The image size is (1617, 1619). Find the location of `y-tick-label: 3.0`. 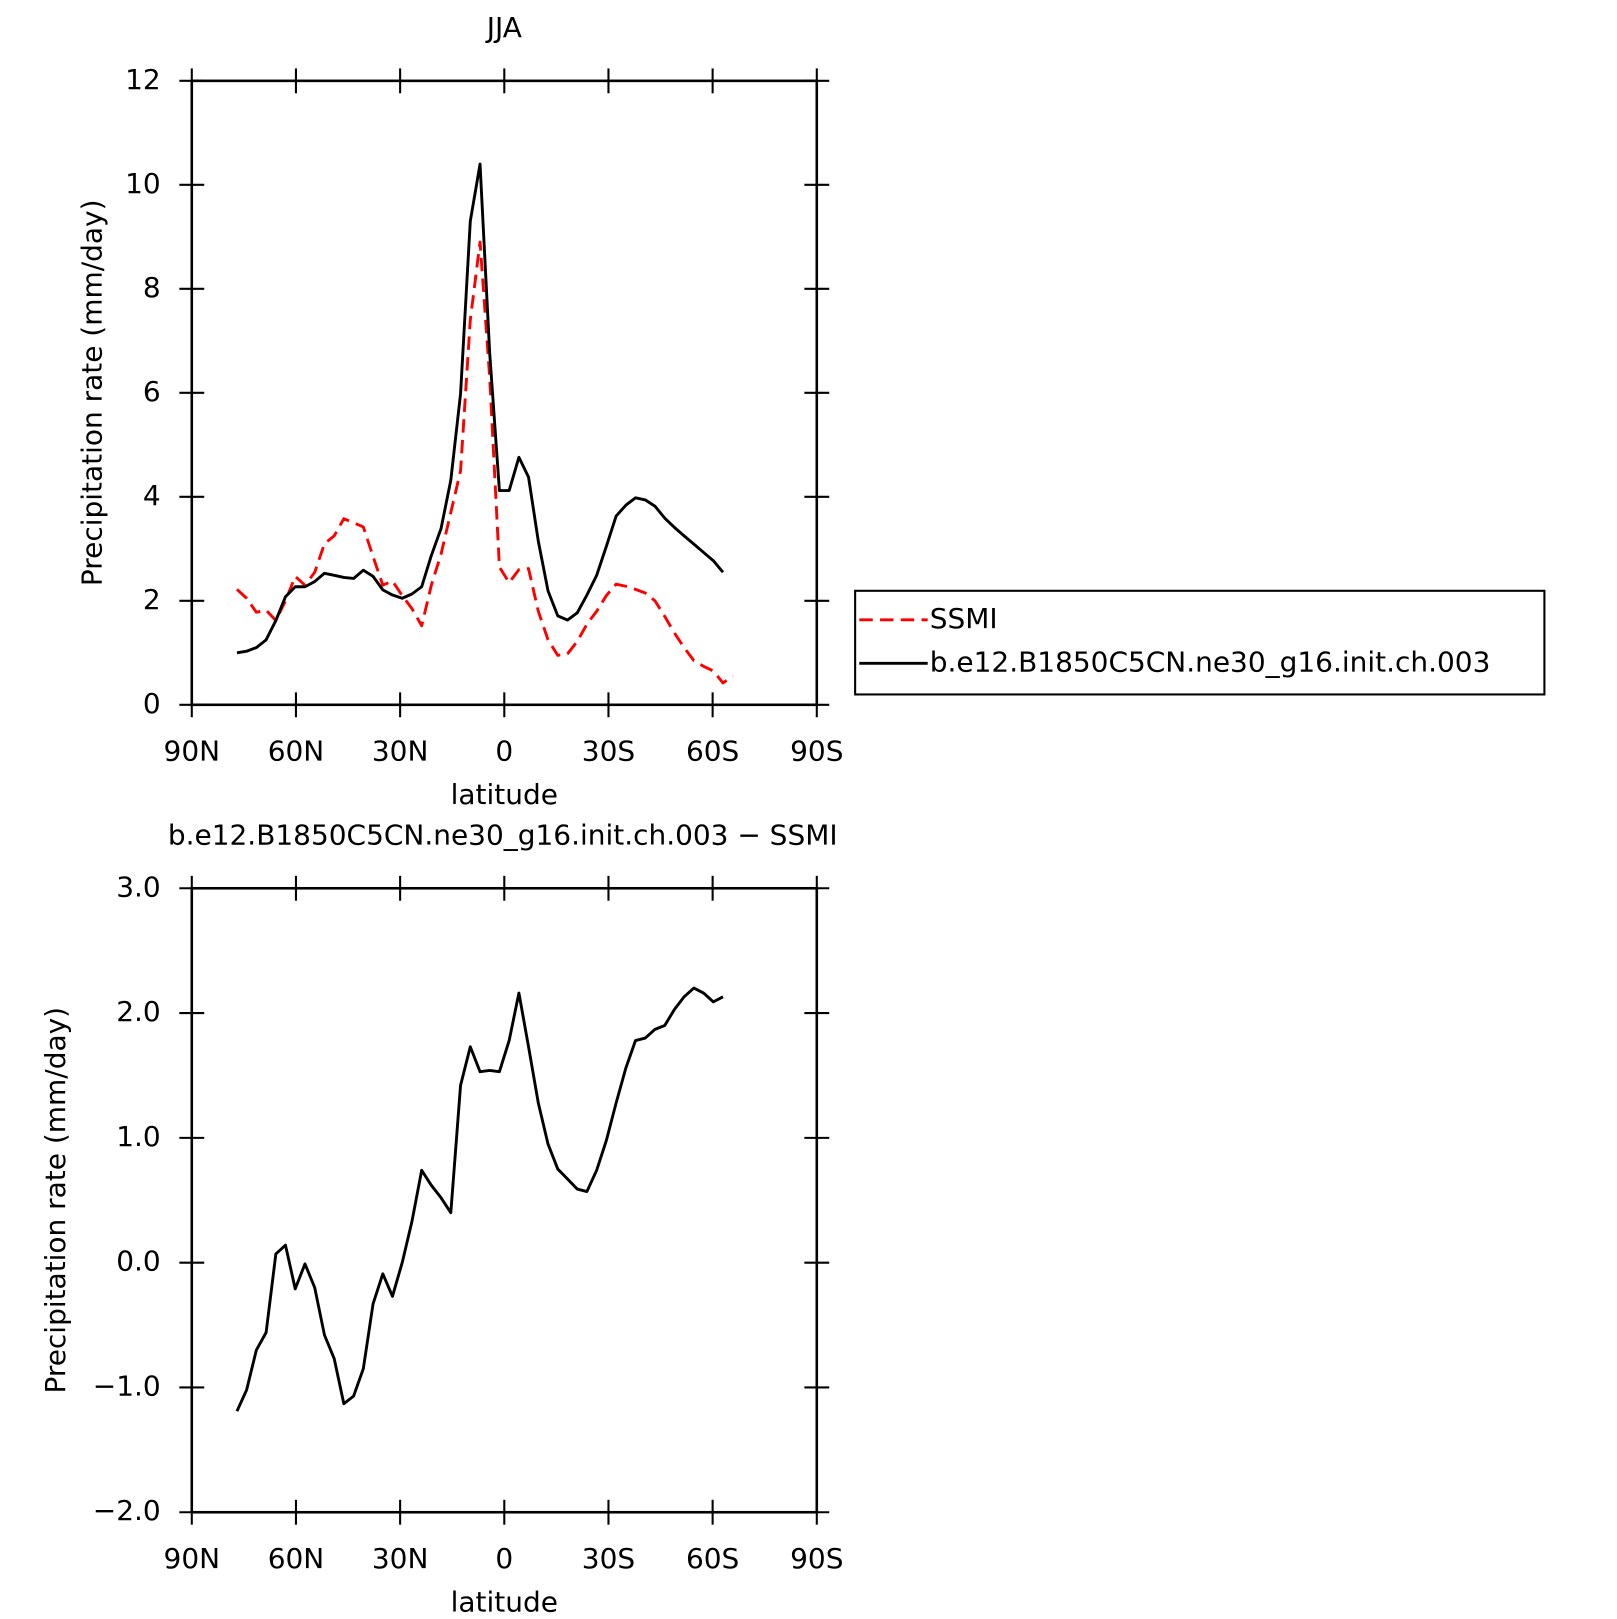

y-tick-label: 3.0 is located at coordinates (138, 886).